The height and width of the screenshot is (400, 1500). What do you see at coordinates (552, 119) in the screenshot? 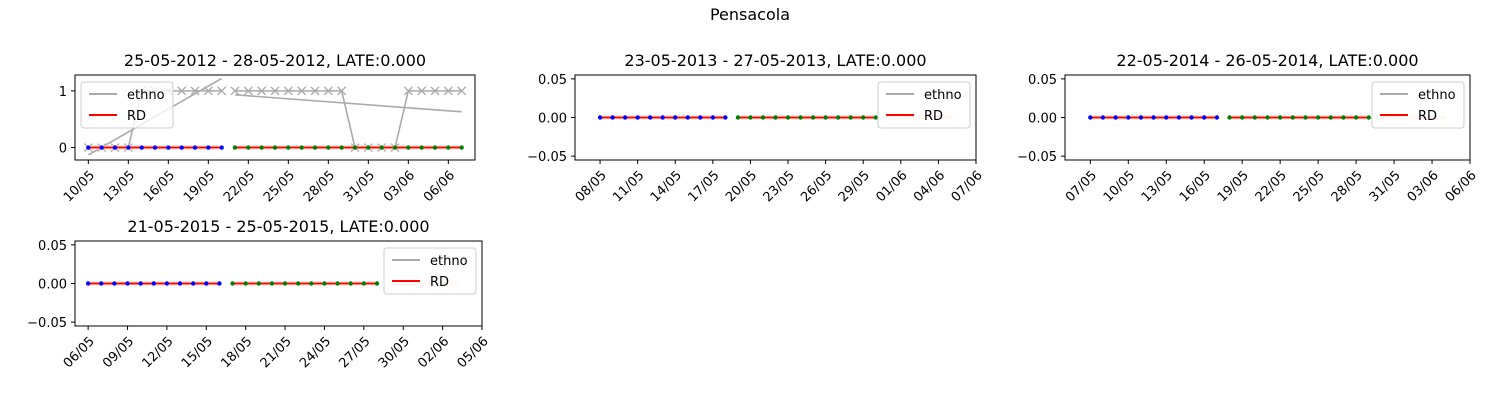
I see `y-tick-label: 0.00` at bounding box center [552, 119].